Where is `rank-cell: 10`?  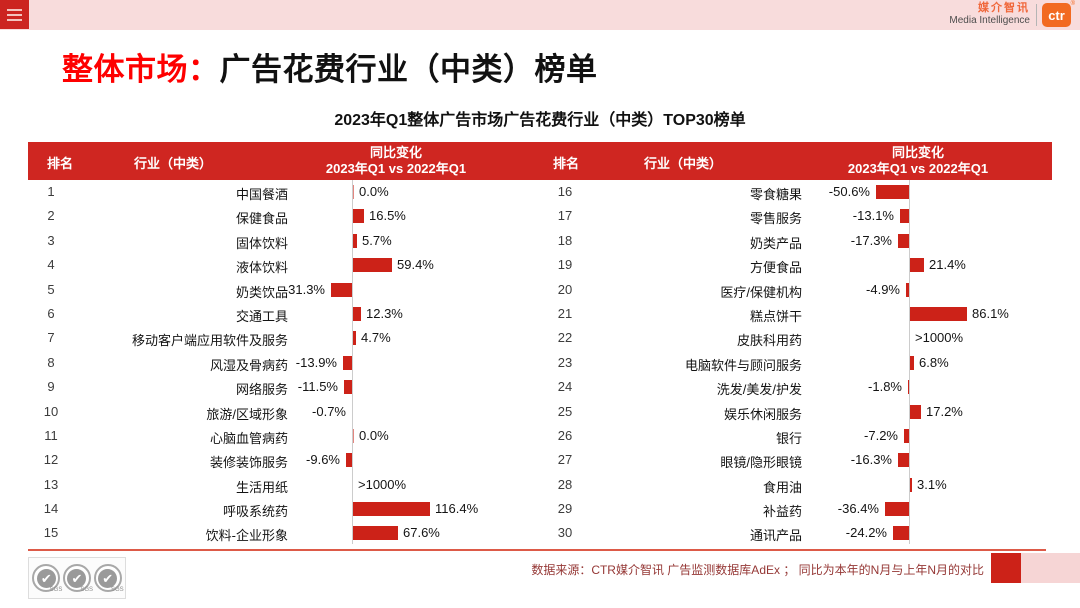 rank-cell: 10 is located at coordinates (51, 411).